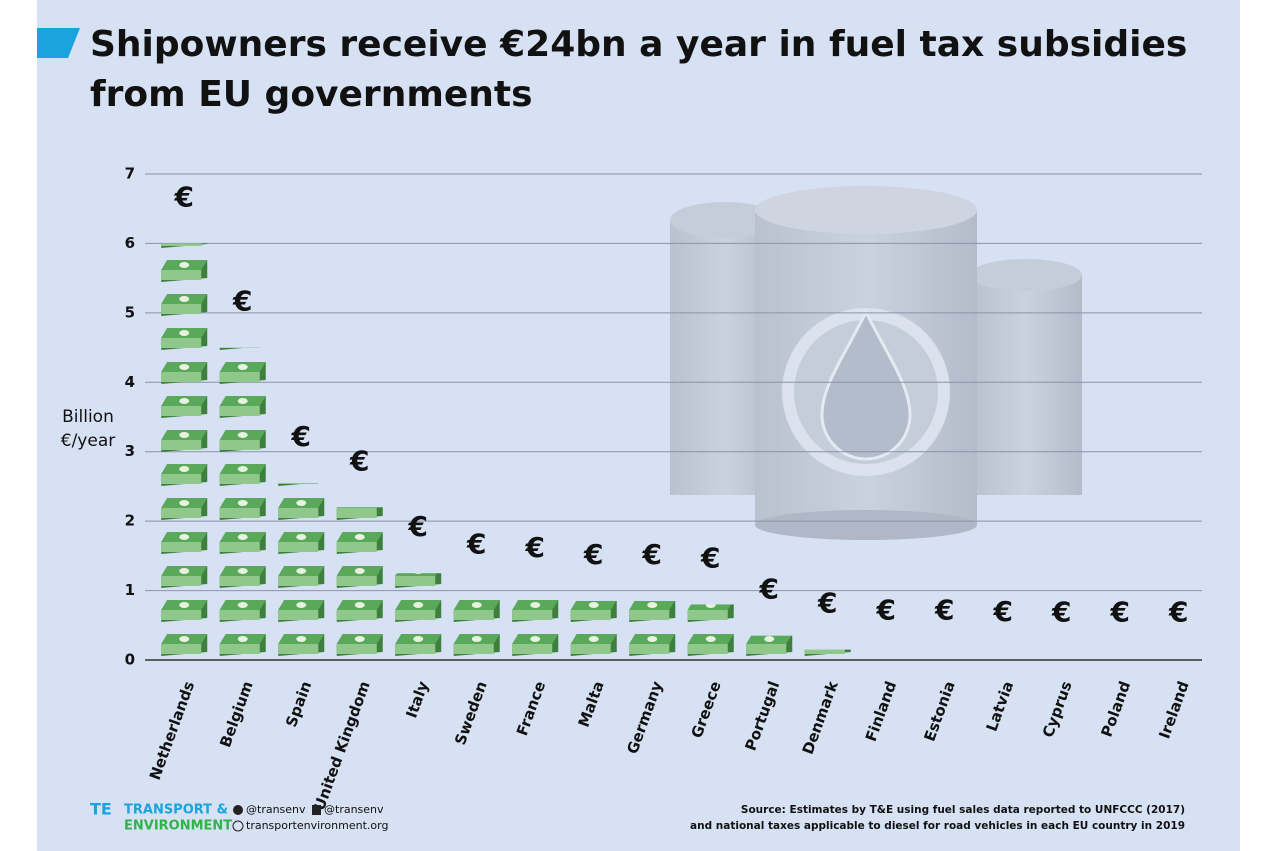 This screenshot has height=851, width=1279. I want to click on y-tick-label: 1, so click(130, 590).